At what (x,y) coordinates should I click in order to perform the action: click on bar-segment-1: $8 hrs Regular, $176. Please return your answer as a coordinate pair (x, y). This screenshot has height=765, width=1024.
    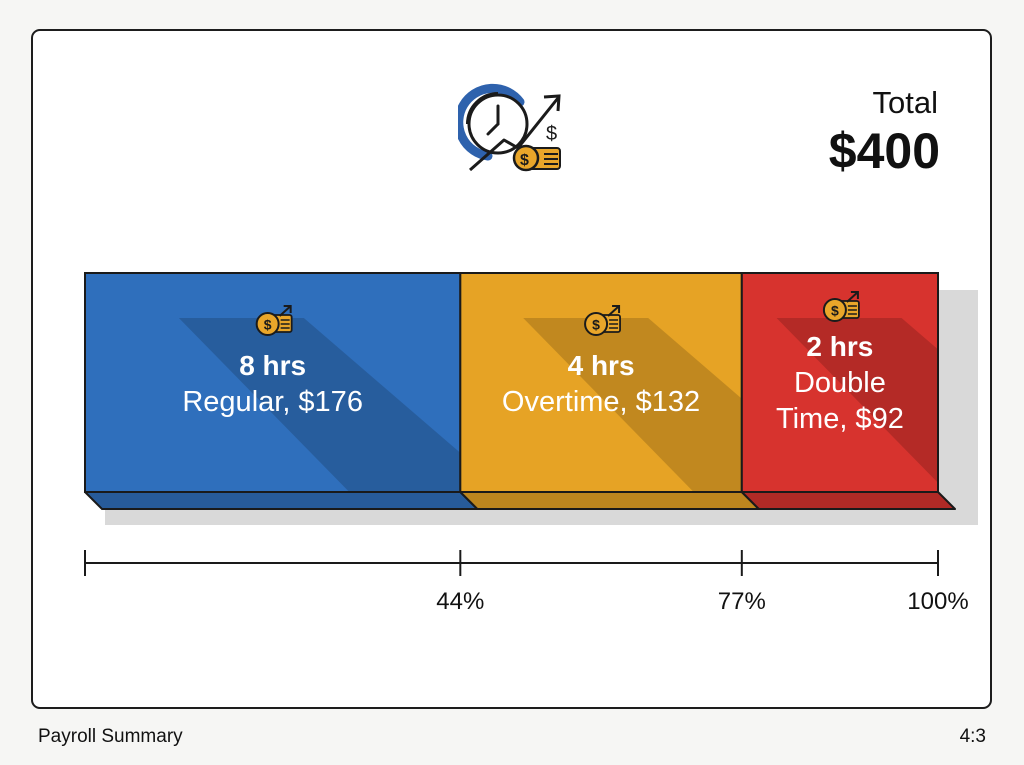
    Looking at the image, I should click on (281, 391).